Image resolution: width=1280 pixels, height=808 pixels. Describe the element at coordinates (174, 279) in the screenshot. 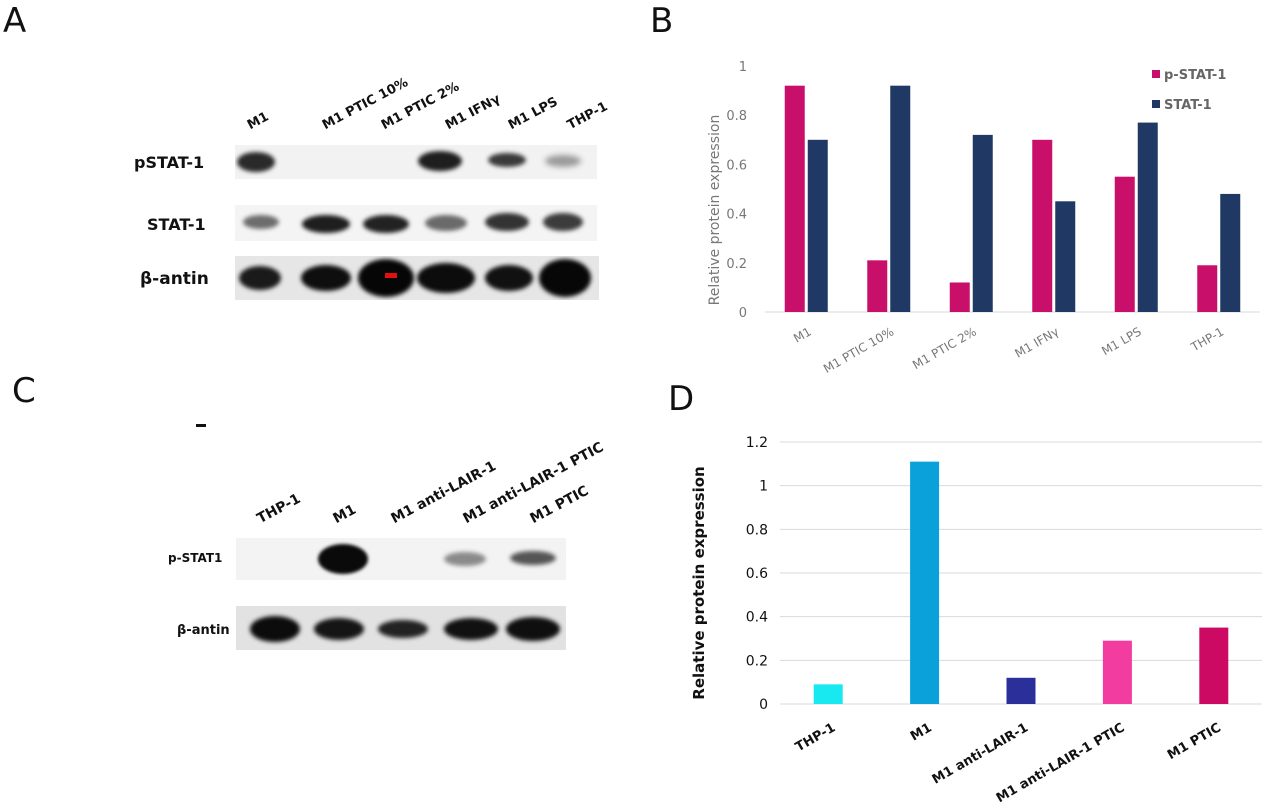

I see `blot-a-row-label: β-antin` at that location.